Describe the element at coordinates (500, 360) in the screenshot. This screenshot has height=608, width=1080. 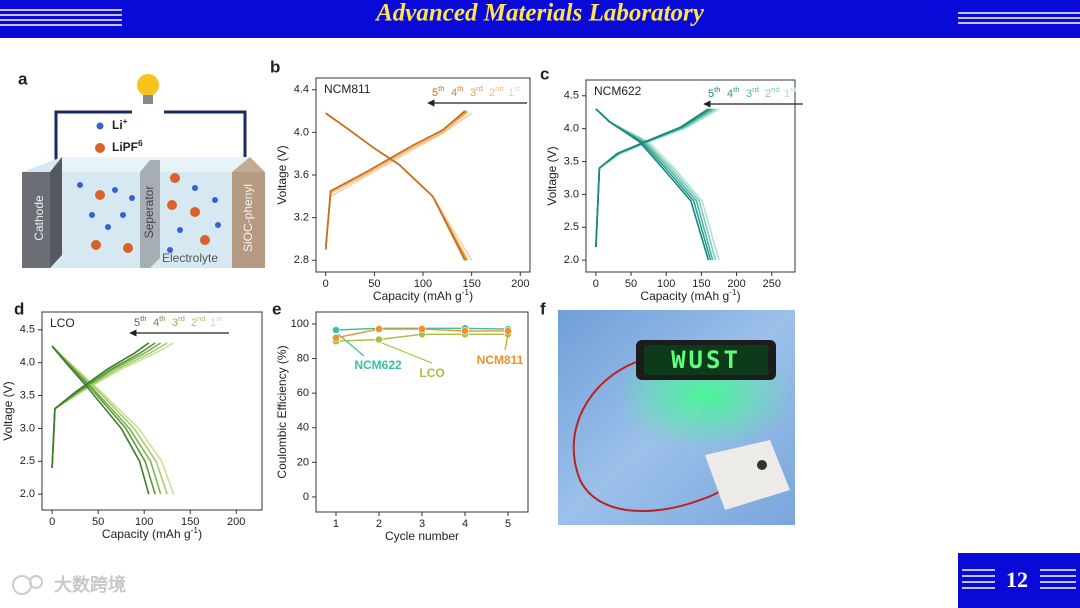
I see `series-label: NCM811` at that location.